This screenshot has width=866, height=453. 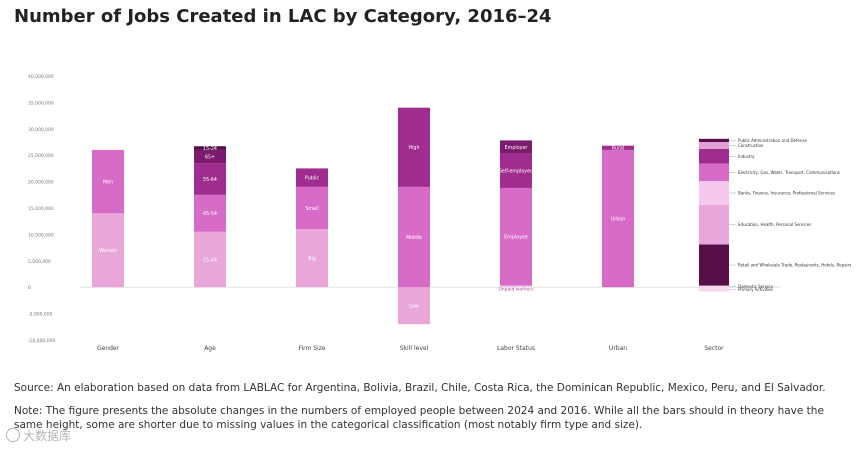 What do you see at coordinates (40, 315) in the screenshot?
I see `y-tick-label: -5,000,000` at bounding box center [40, 315].